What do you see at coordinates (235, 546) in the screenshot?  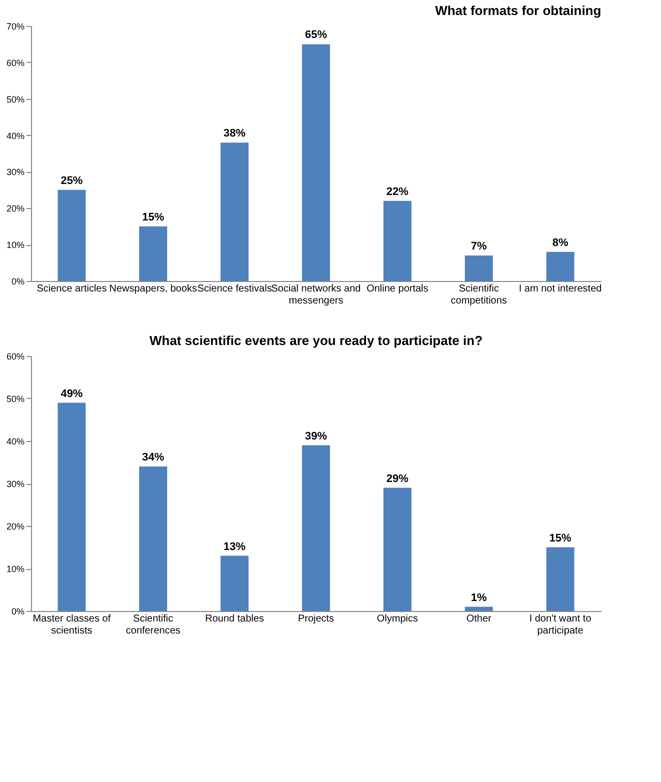 I see `data-label: 13%` at bounding box center [235, 546].